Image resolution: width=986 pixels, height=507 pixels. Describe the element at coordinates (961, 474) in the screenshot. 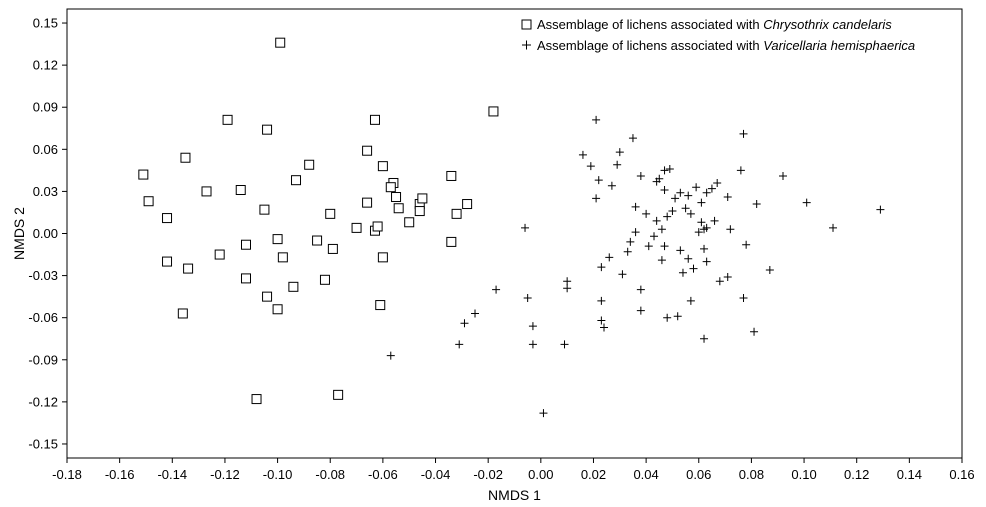

I see `x-tick-label: 0.16` at that location.